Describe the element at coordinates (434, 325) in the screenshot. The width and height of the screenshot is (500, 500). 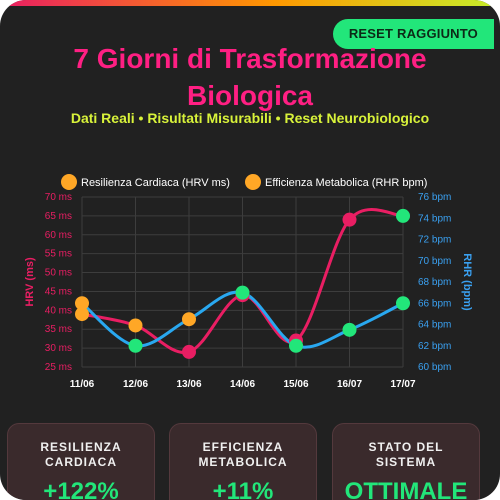
I see `y-right-tick-label: 64 bpm` at that location.